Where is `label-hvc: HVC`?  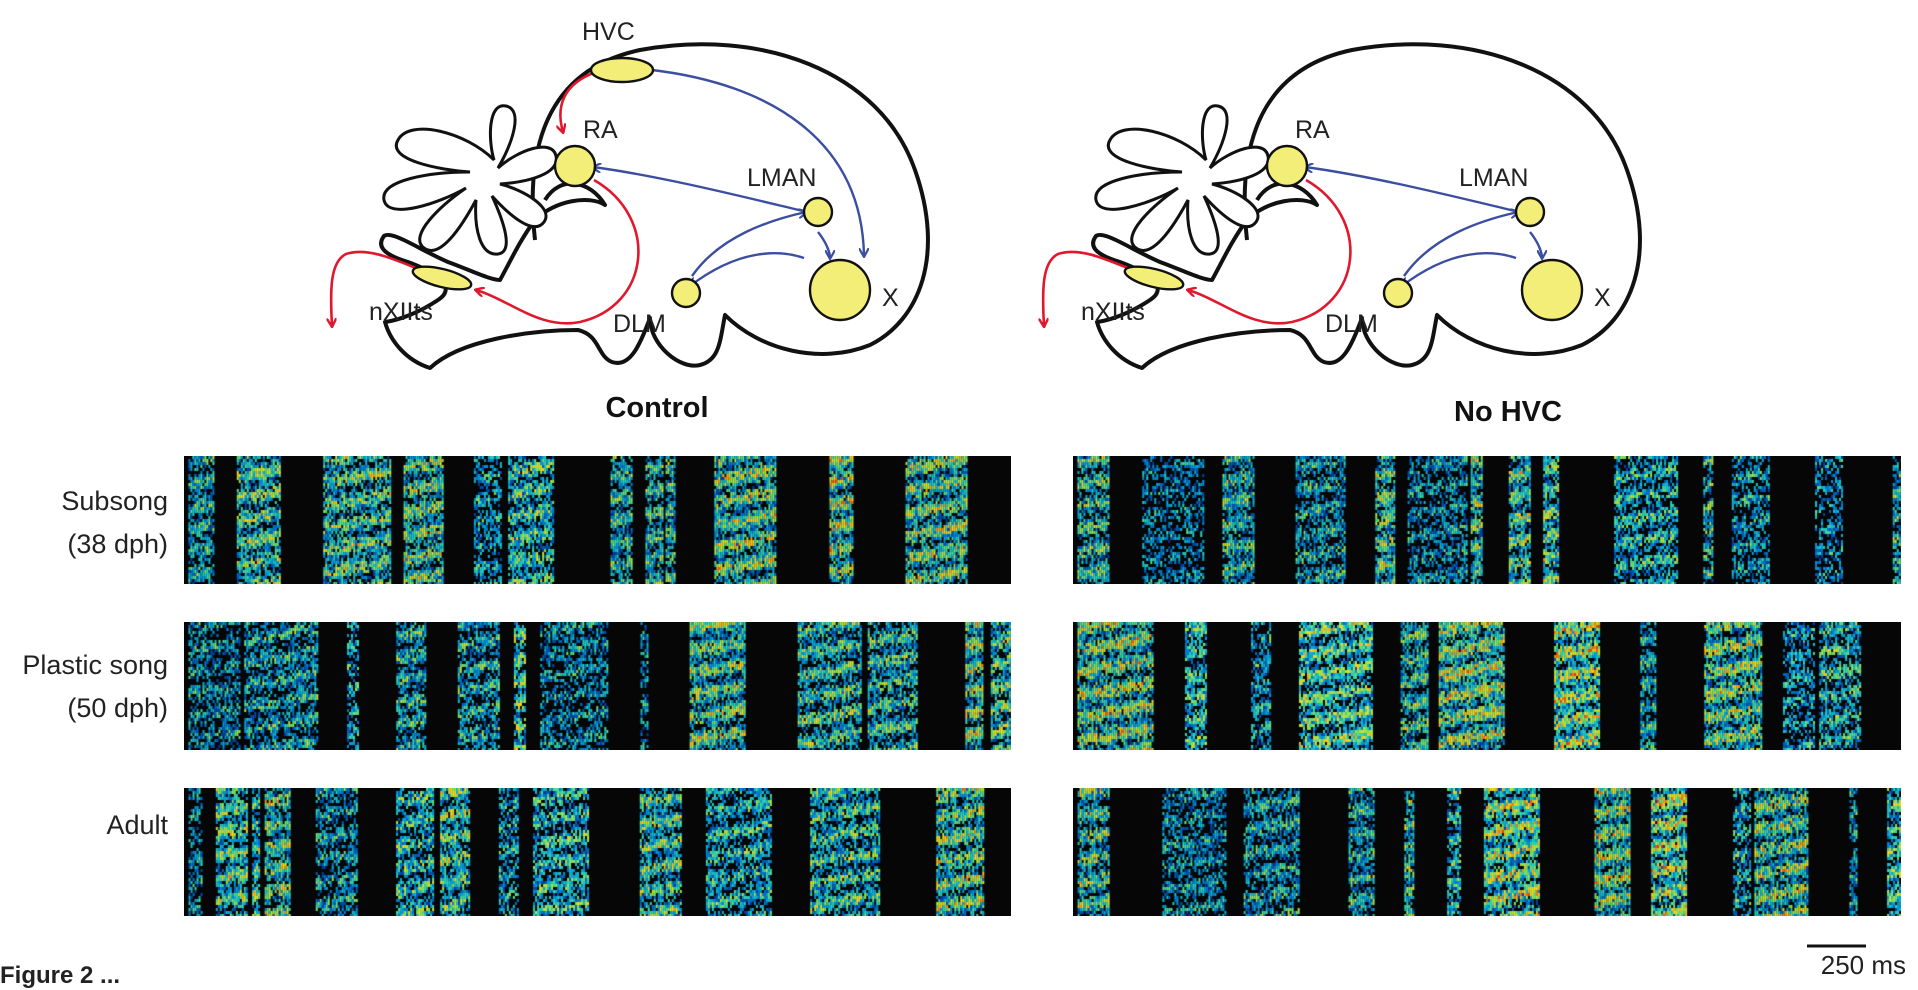
label-hvc: HVC is located at coordinates (608, 32).